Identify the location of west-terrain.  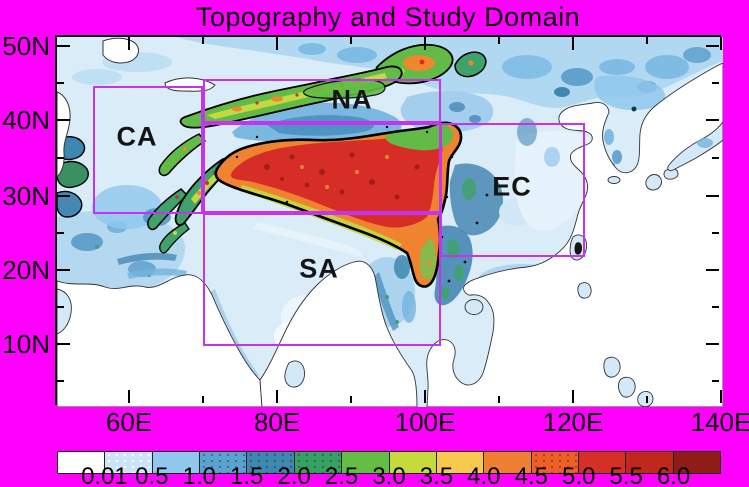
(123, 214).